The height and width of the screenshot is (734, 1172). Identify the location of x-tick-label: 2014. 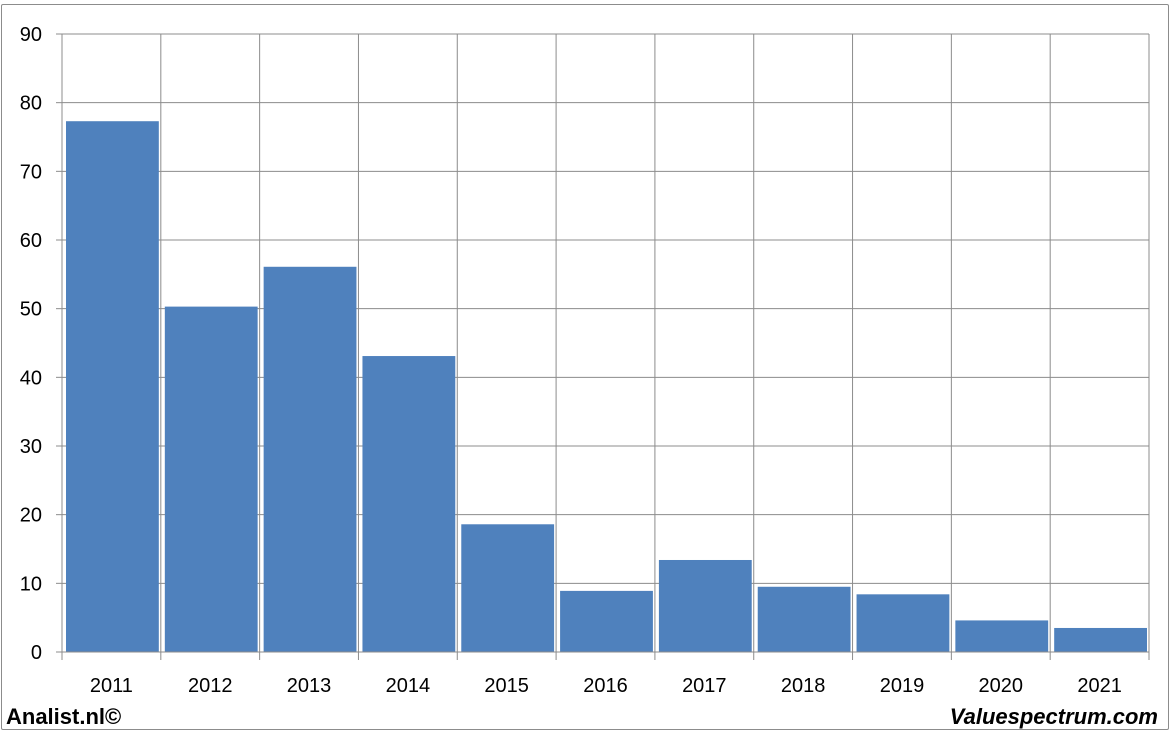
(408, 686).